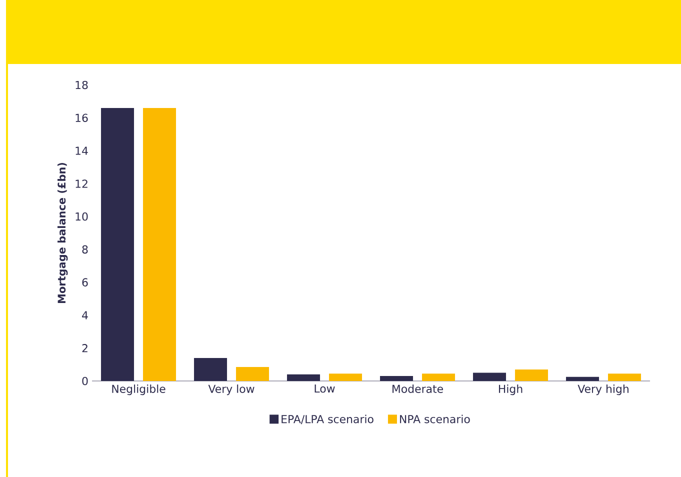 The image size is (681, 477). What do you see at coordinates (510, 390) in the screenshot?
I see `x-tick-label: High` at bounding box center [510, 390].